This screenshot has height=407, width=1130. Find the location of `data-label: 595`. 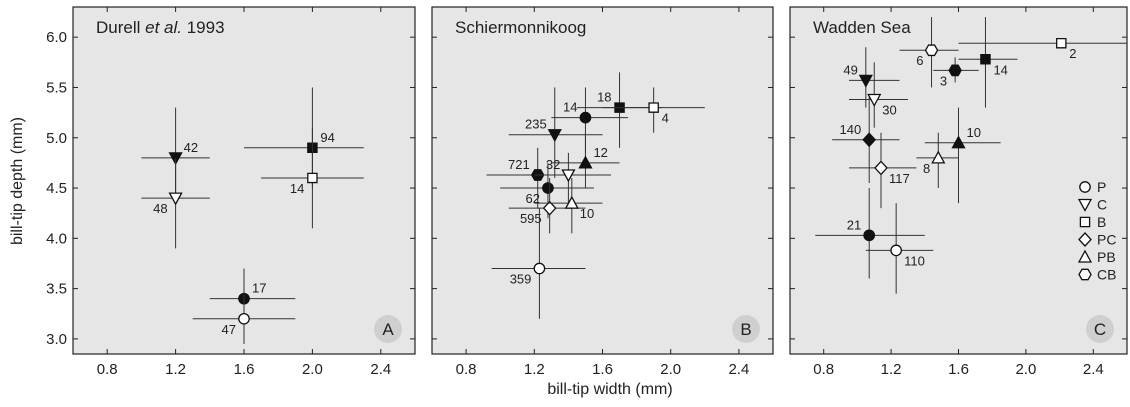

data-label: 595 is located at coordinates (531, 218).